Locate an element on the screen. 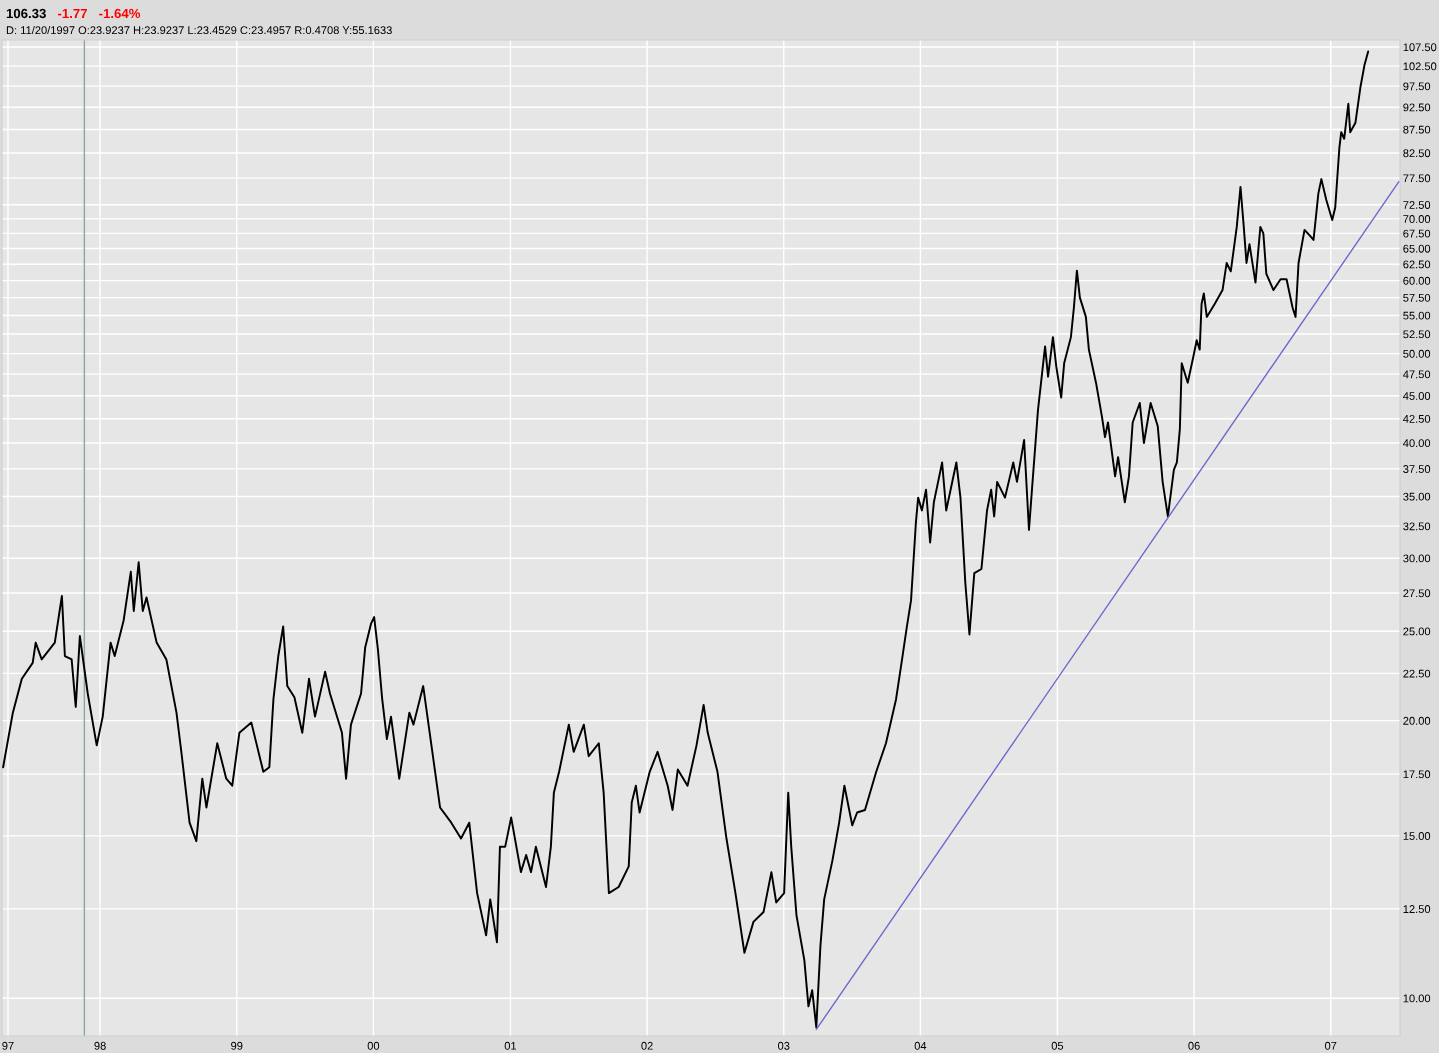  x-tick-label: 99 is located at coordinates (237, 1045).